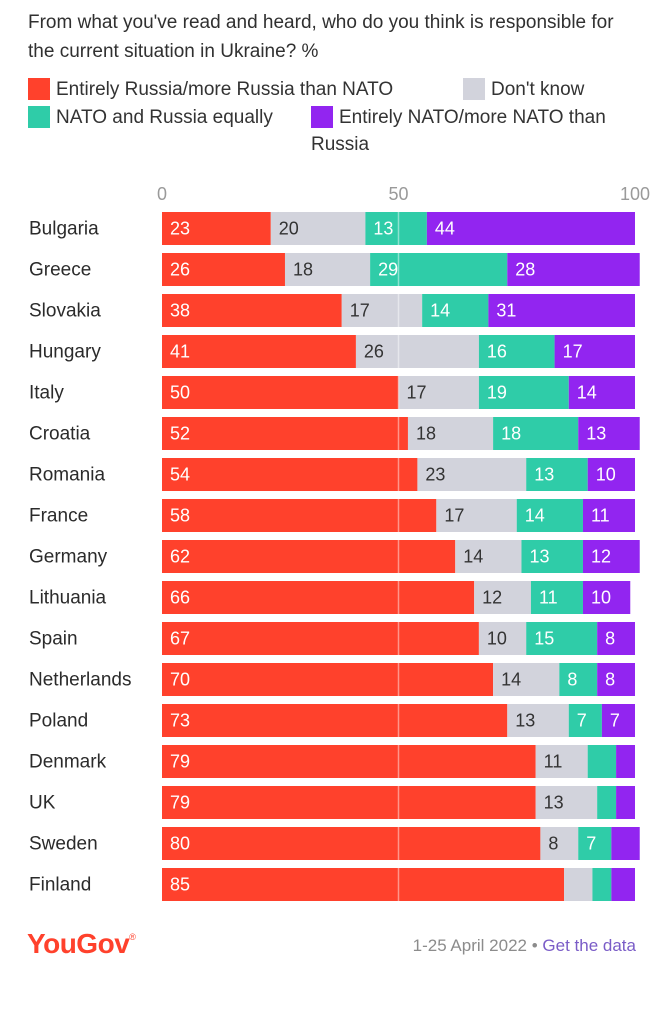 This screenshot has height=1024, width=664. What do you see at coordinates (65, 352) in the screenshot?
I see `category-label: Hungary` at bounding box center [65, 352].